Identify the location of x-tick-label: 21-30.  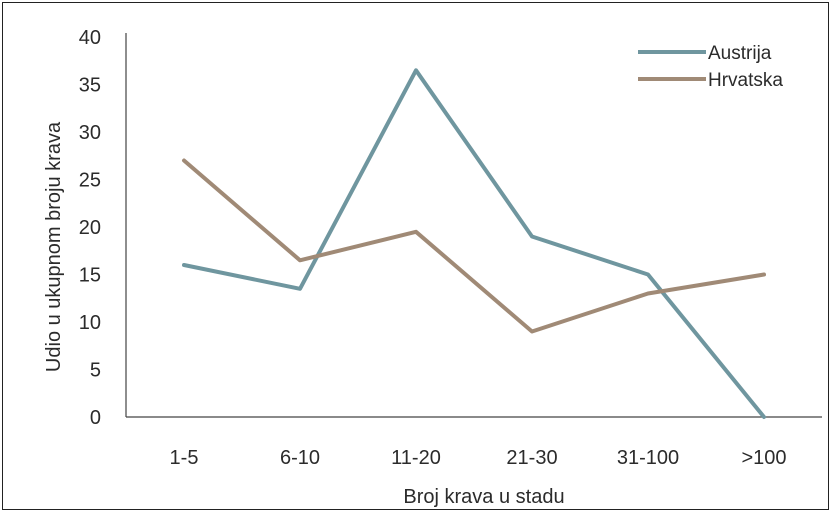
(531, 458).